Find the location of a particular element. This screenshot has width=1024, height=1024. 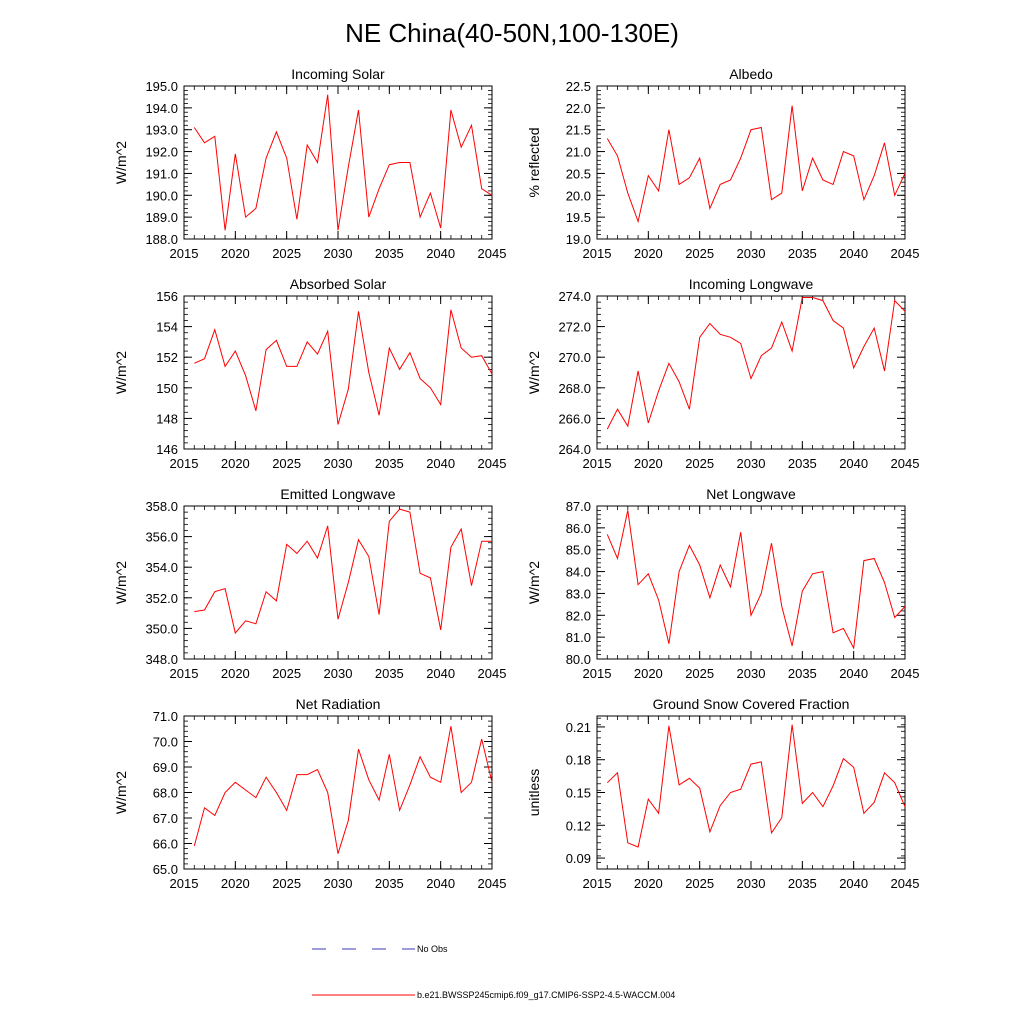

panel-title: Emitted Longwave is located at coordinates (337, 494).